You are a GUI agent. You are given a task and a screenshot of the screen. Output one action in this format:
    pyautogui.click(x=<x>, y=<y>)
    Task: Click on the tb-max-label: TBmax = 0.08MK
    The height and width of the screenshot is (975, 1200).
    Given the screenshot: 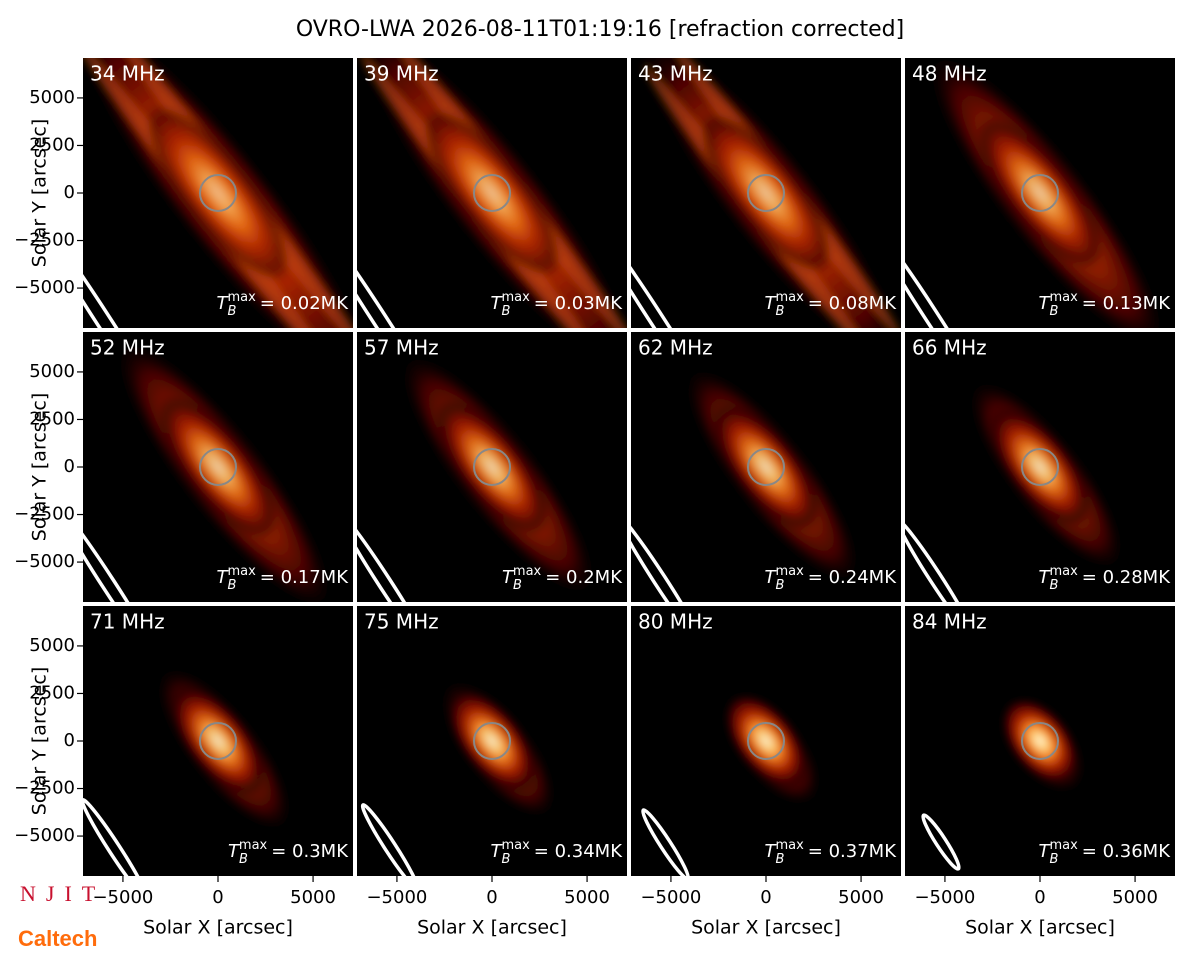 What is the action you would take?
    pyautogui.click(x=831, y=304)
    